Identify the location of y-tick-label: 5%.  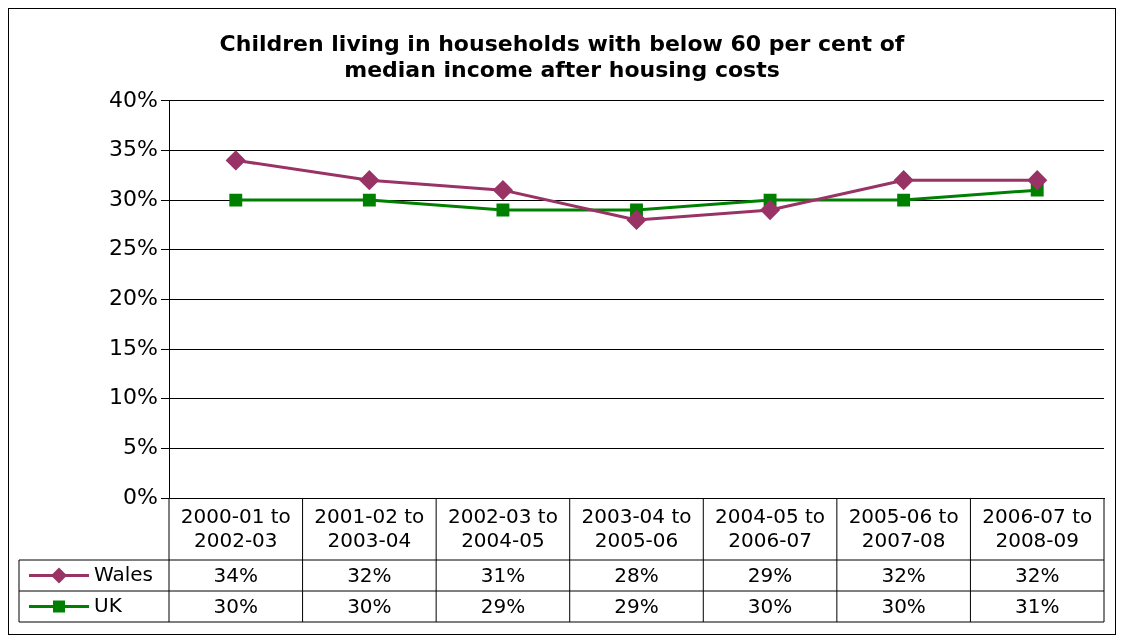
(140, 447).